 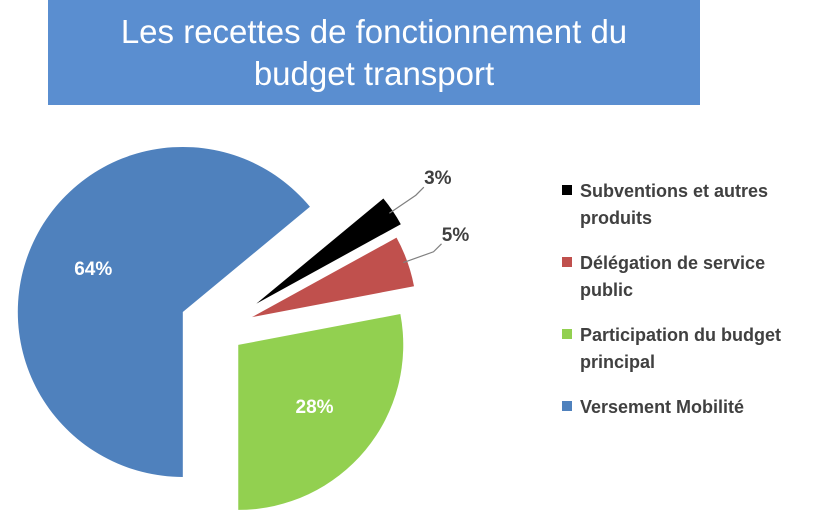 What do you see at coordinates (315, 407) in the screenshot?
I see `data-label: 28%` at bounding box center [315, 407].